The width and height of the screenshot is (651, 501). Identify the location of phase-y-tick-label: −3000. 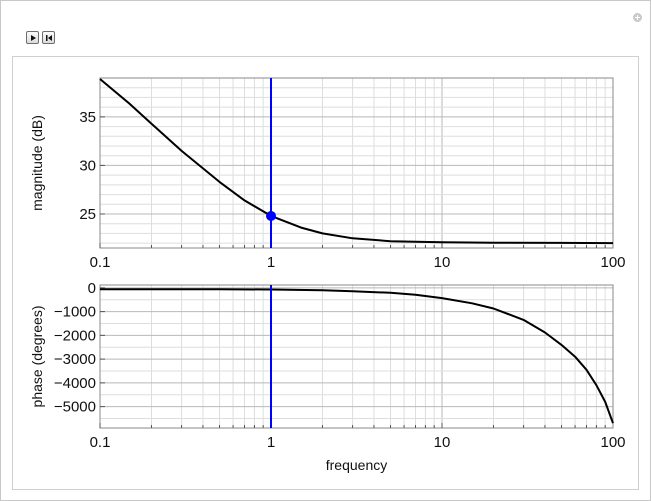
(75, 359).